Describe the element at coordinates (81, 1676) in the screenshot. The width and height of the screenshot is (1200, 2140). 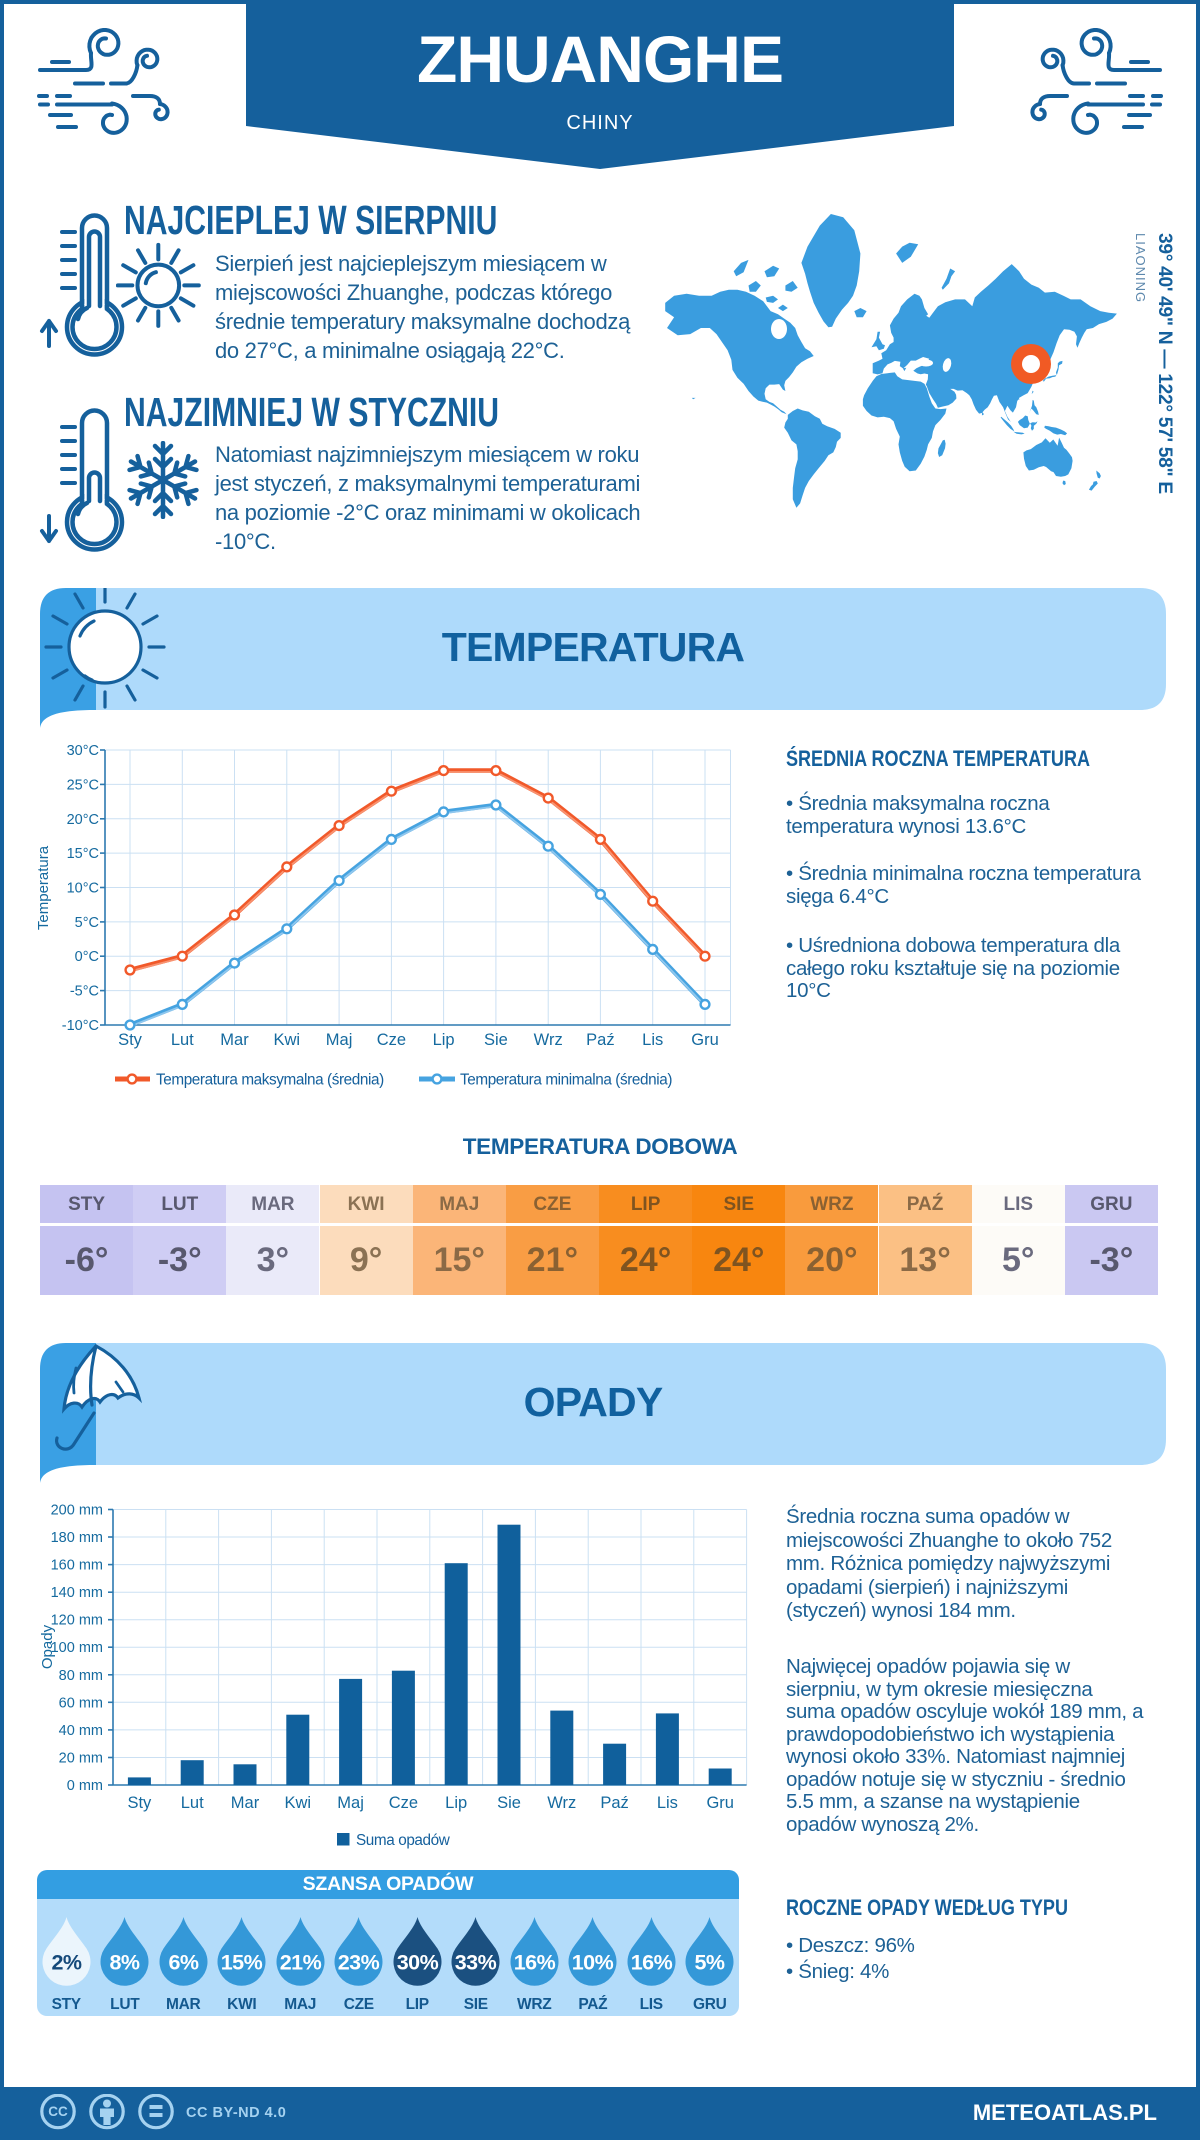
I see `svg-text: 80 mm` at that location.